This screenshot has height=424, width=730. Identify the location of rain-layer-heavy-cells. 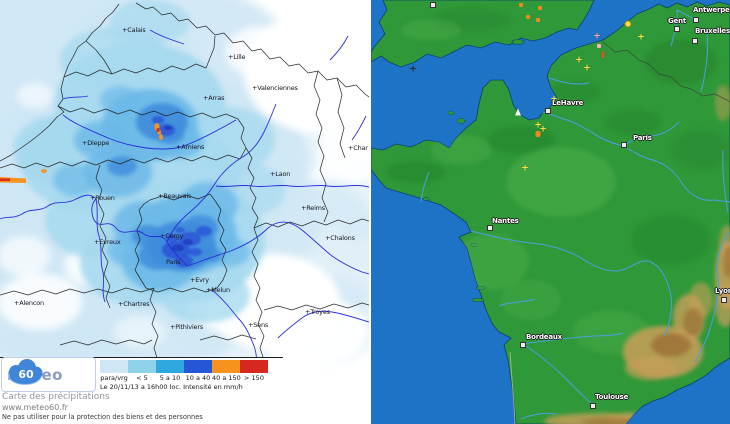
(81, 153).